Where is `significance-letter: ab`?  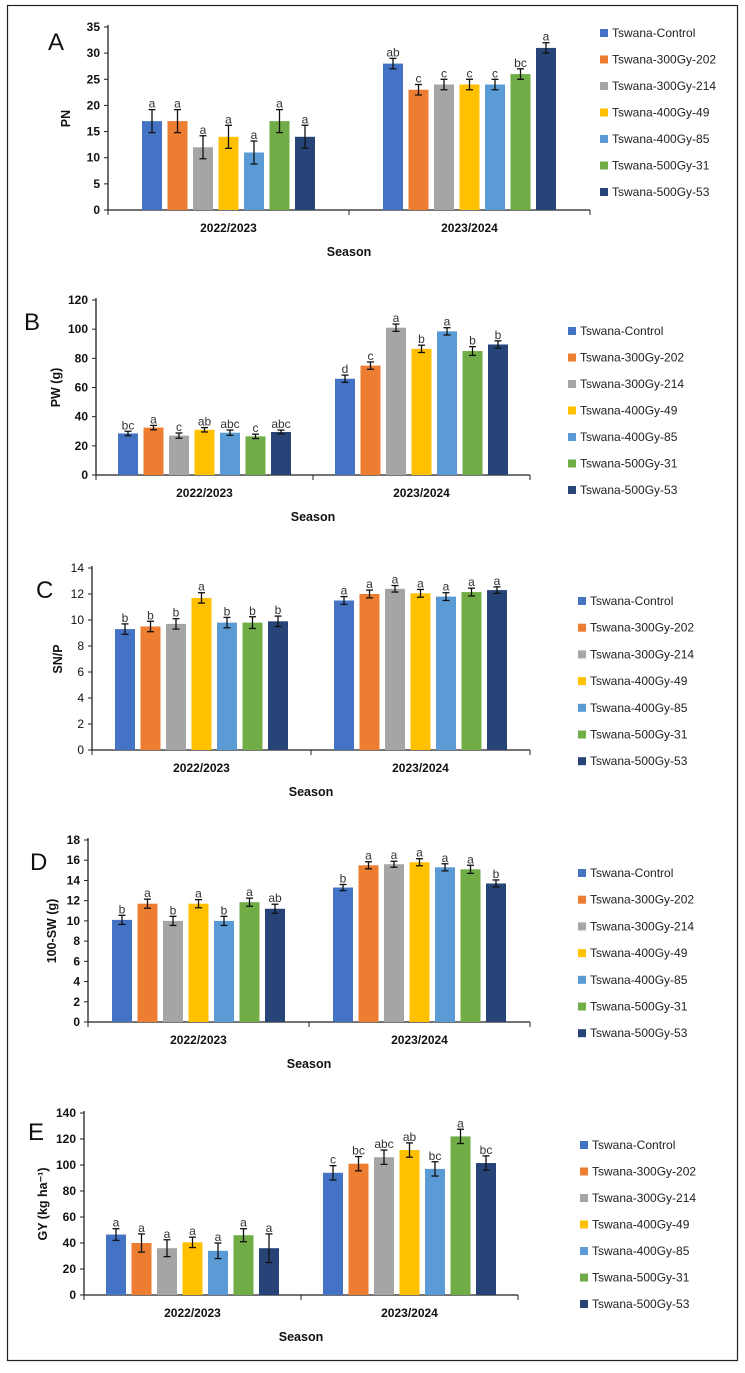 significance-letter: ab is located at coordinates (275, 898).